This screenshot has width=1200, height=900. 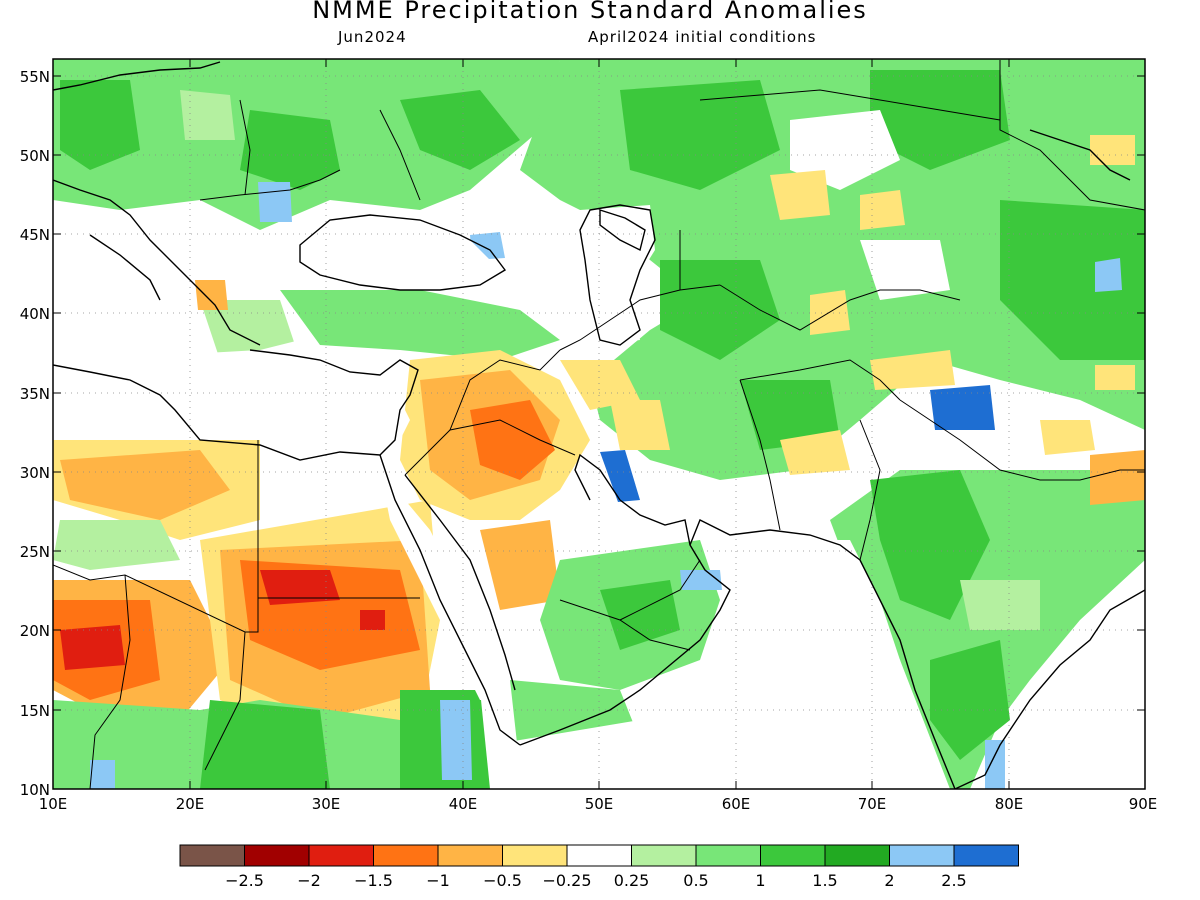 I want to click on lon-label: 40E, so click(x=463, y=804).